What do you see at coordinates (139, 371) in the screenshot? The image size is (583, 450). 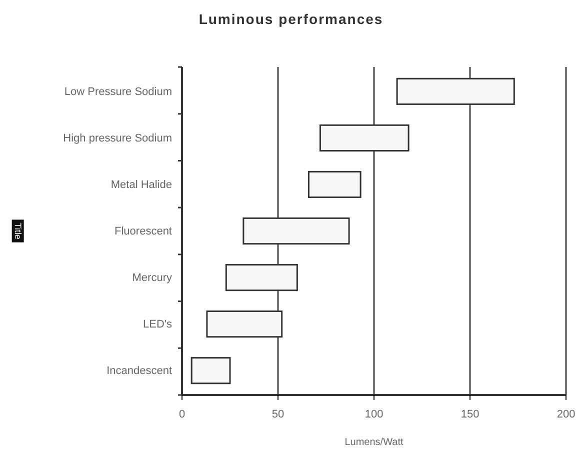 I see `y-tick-label: Incandescent` at bounding box center [139, 371].